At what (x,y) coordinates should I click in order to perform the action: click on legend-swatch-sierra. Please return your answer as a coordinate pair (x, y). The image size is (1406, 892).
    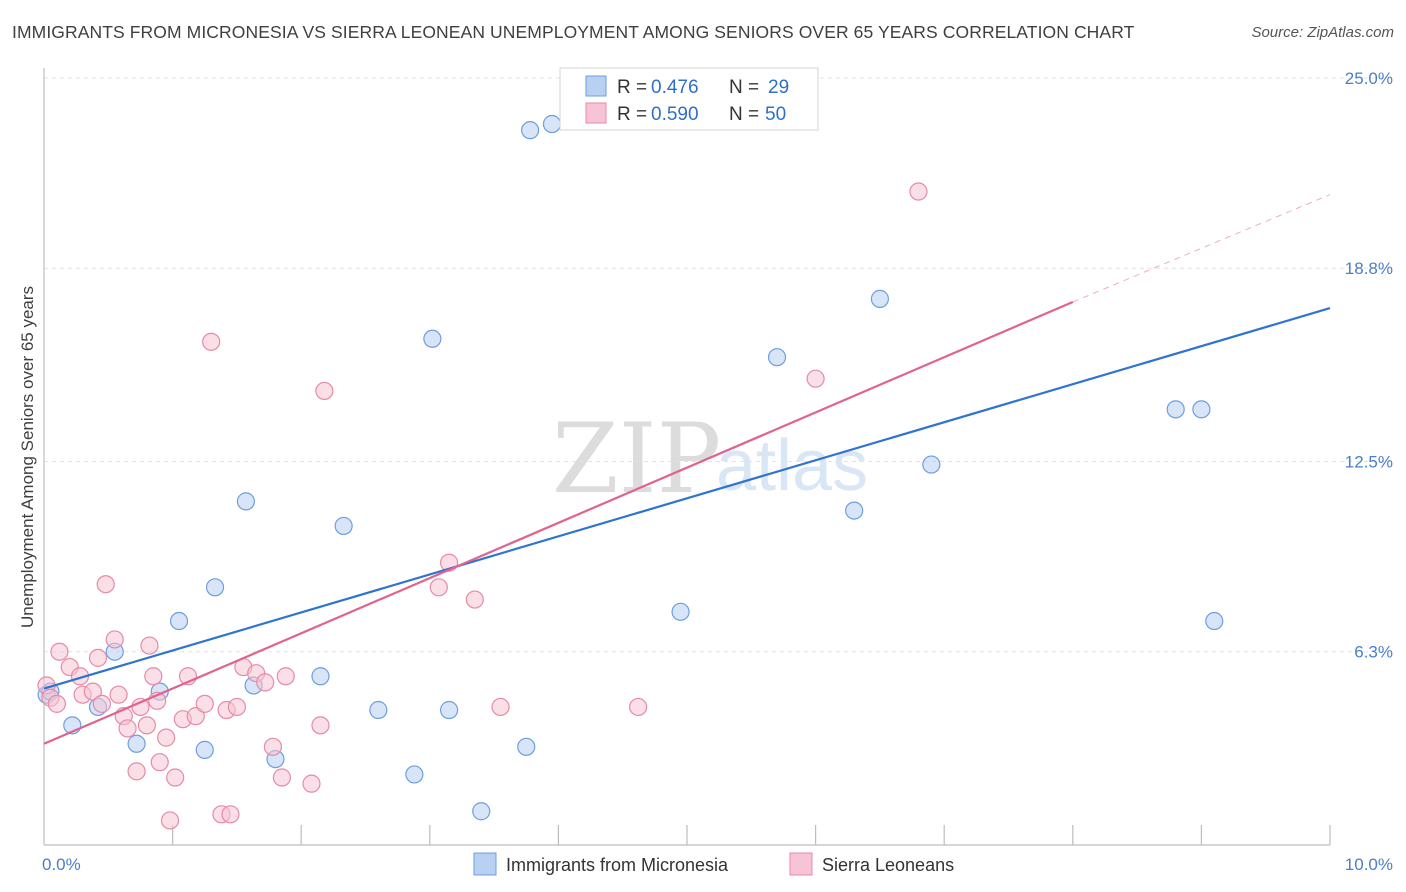
    Looking at the image, I should click on (596, 113).